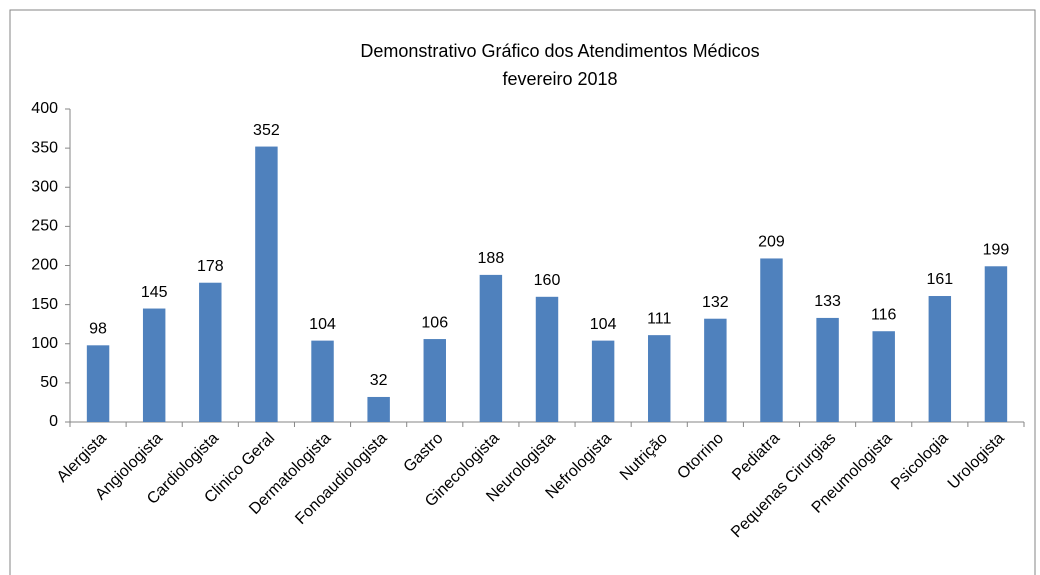 The width and height of the screenshot is (1040, 575). What do you see at coordinates (783, 485) in the screenshot?
I see `x-tick-label: Pequenas Cirurgias` at bounding box center [783, 485].